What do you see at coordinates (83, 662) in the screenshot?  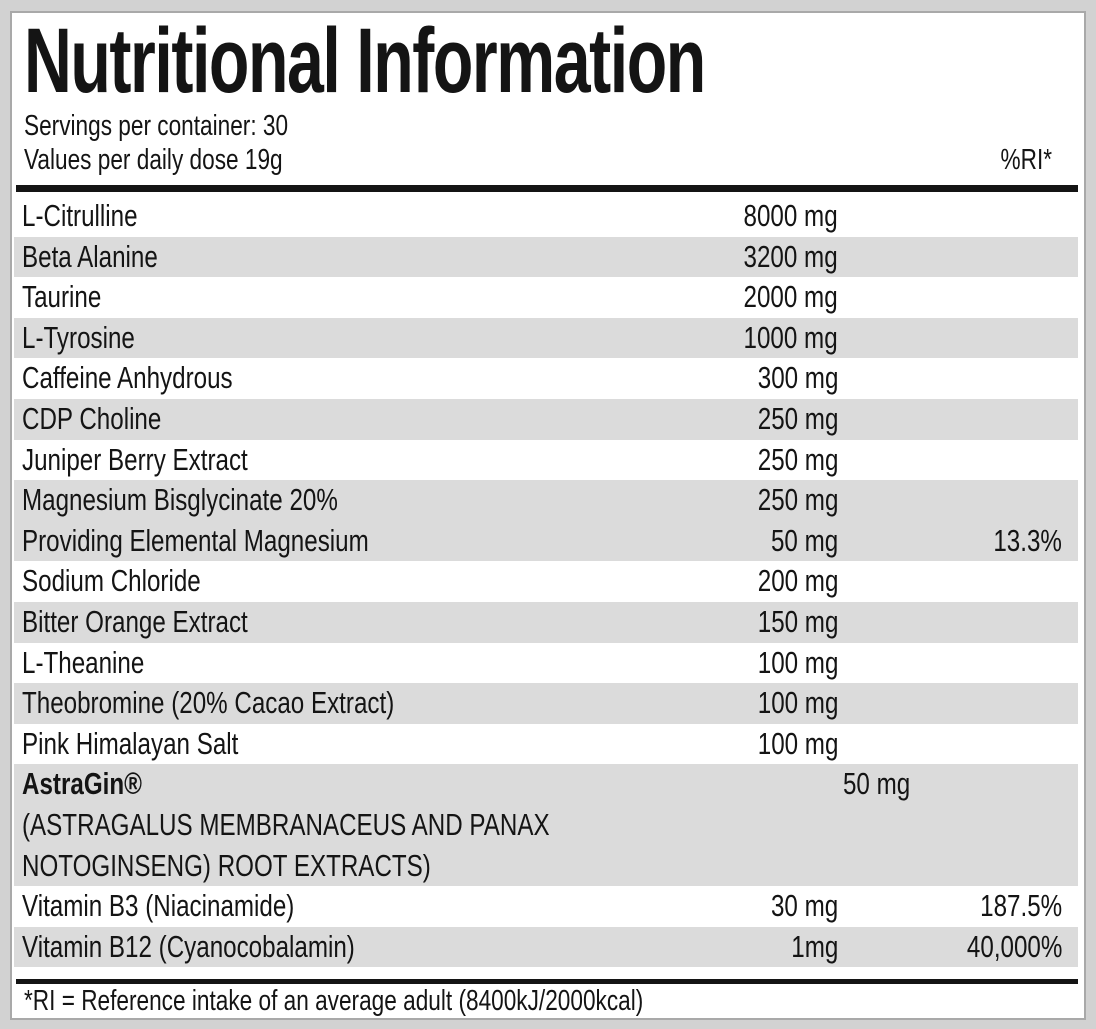 I see `ingredient-name: L-Theanine` at bounding box center [83, 662].